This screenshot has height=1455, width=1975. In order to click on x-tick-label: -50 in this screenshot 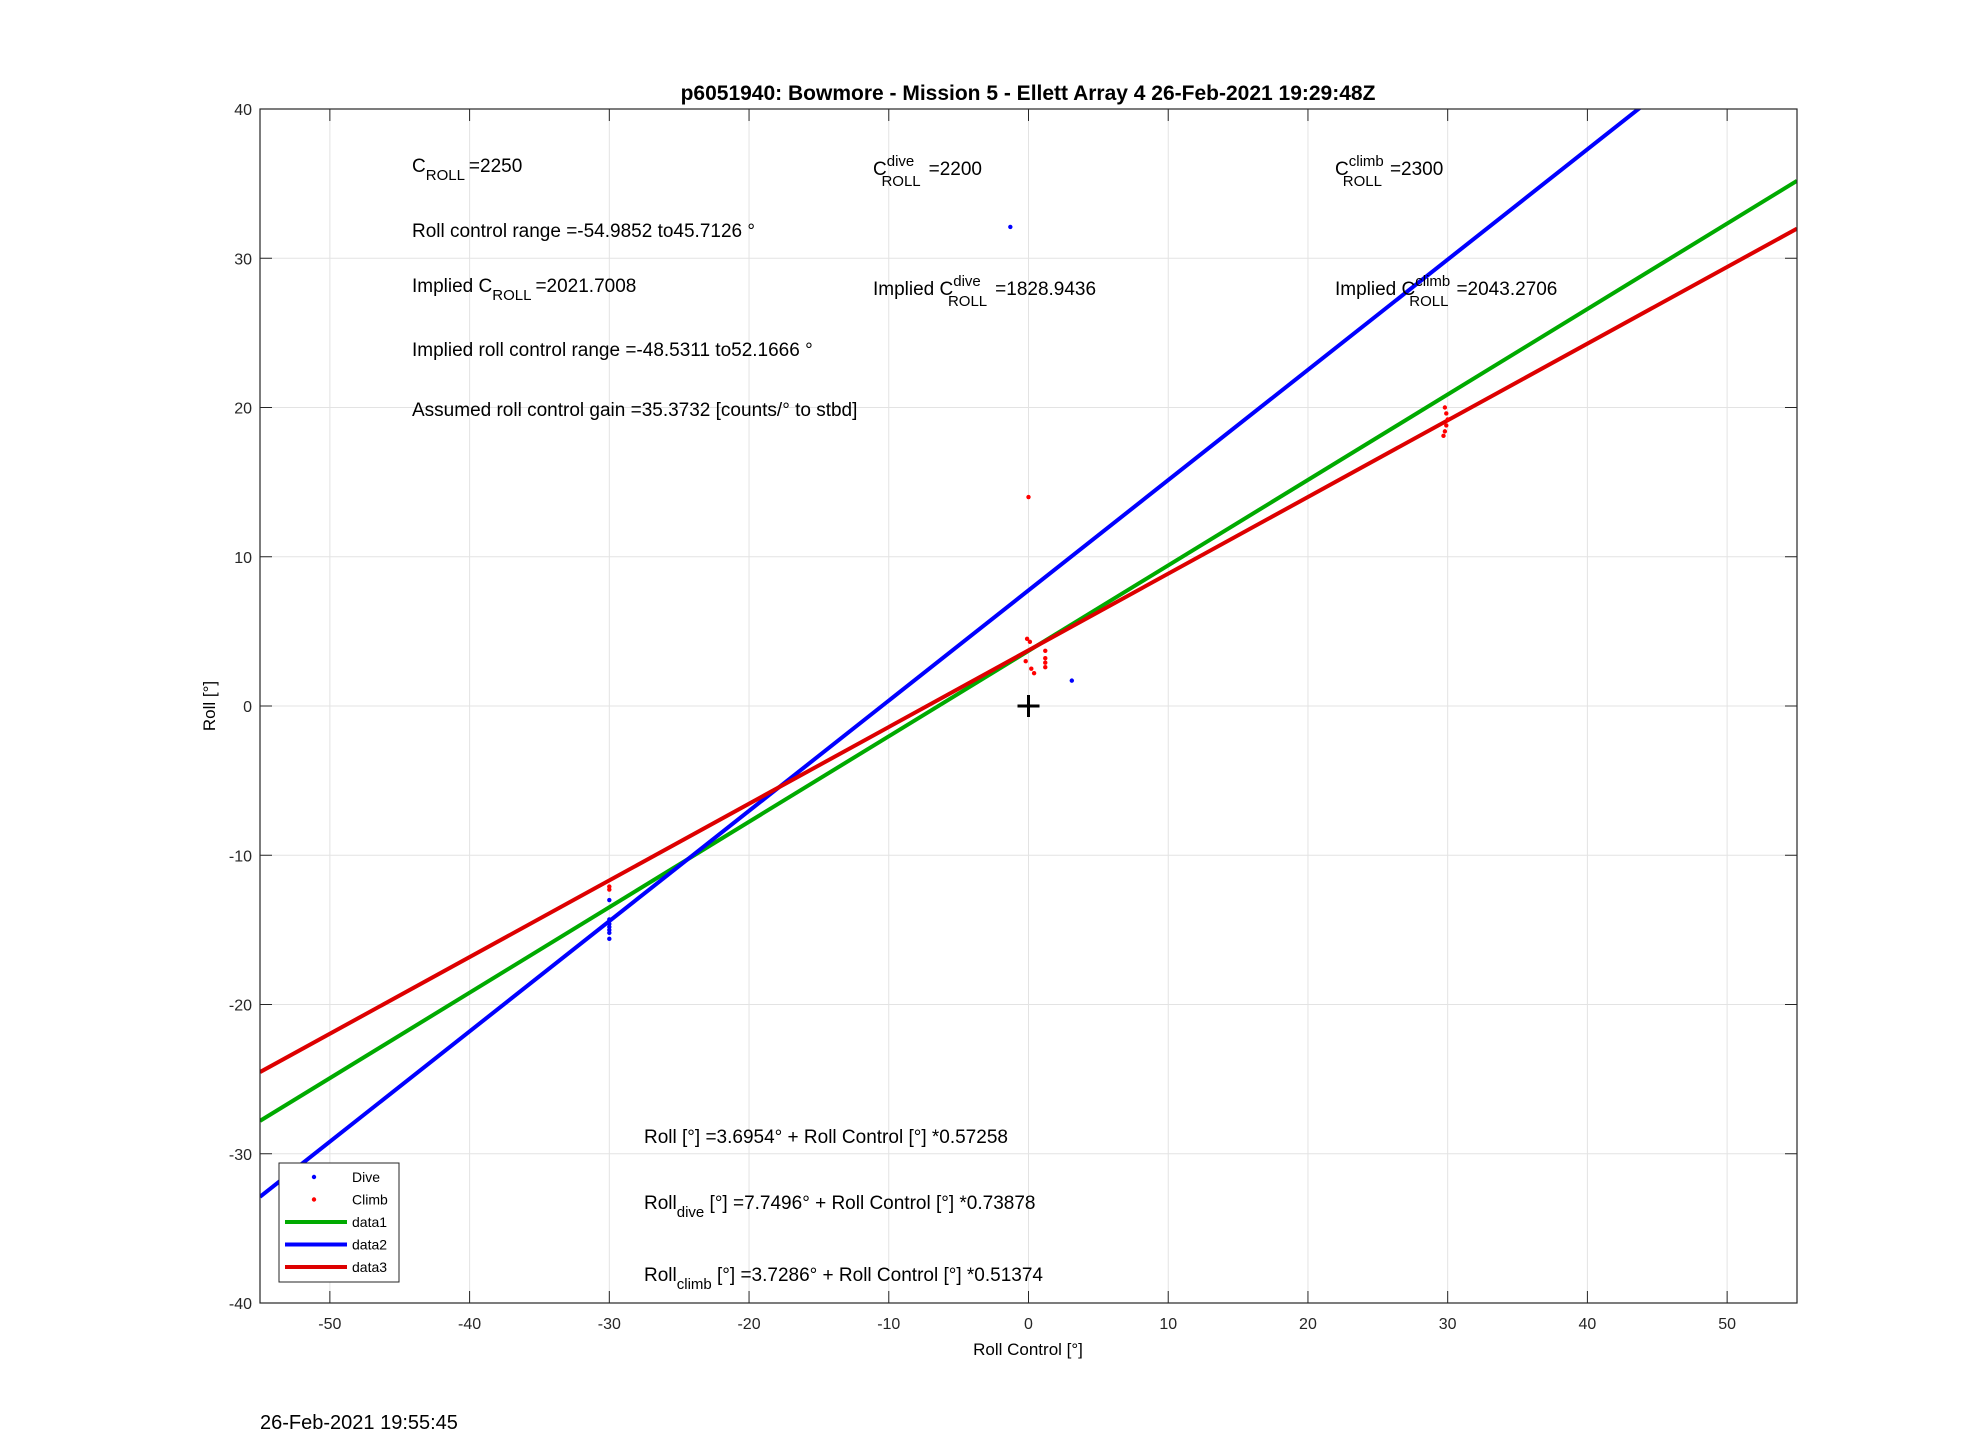, I will do `click(329, 1324)`.